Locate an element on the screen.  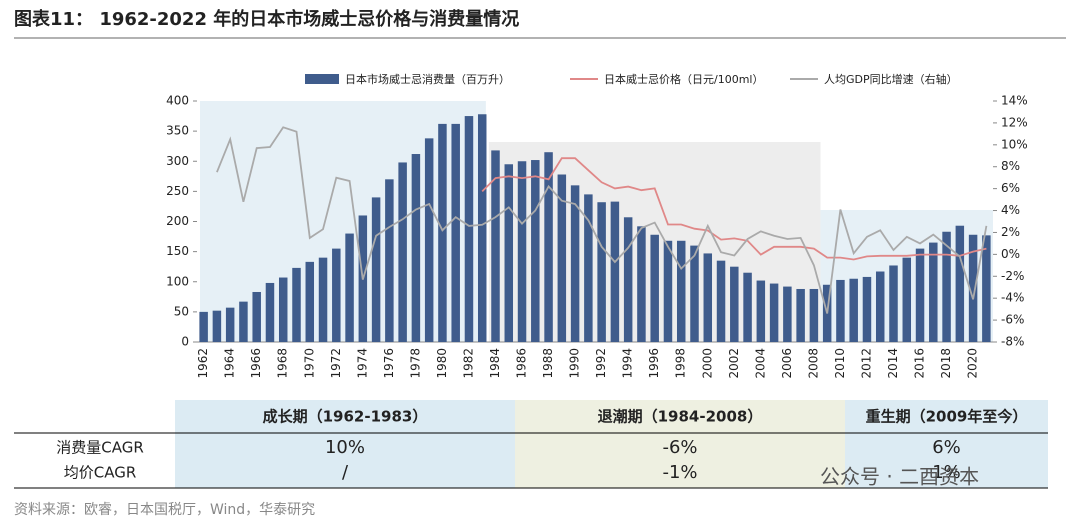
x-tick-label: 1980 is located at coordinates (442, 363).